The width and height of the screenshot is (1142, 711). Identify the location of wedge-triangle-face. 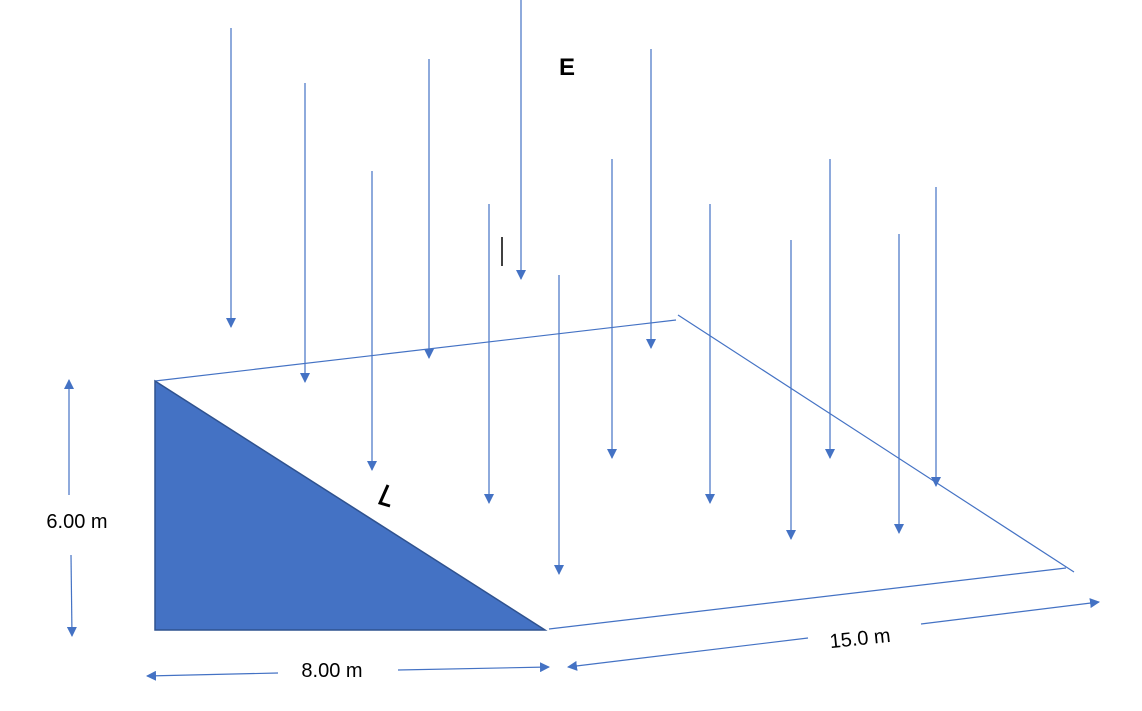
(351, 505).